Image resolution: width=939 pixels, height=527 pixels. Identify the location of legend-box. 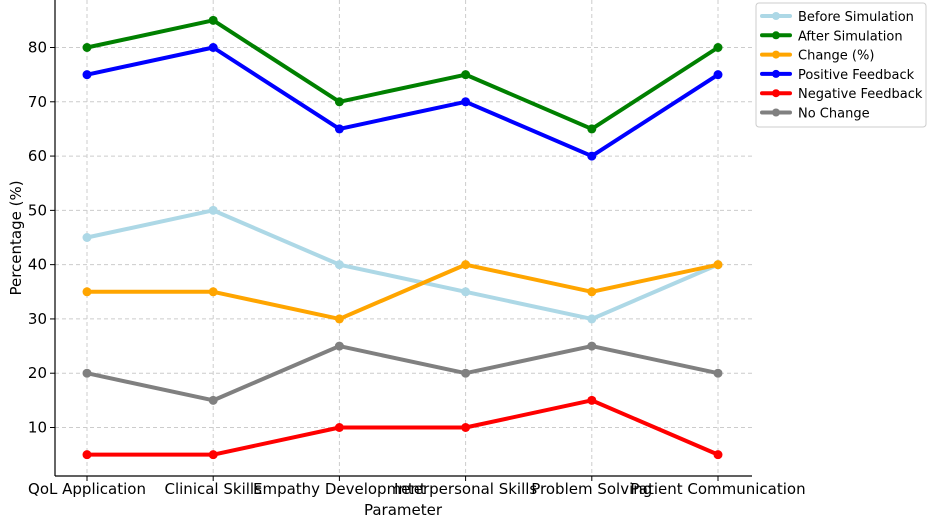
(841, 65).